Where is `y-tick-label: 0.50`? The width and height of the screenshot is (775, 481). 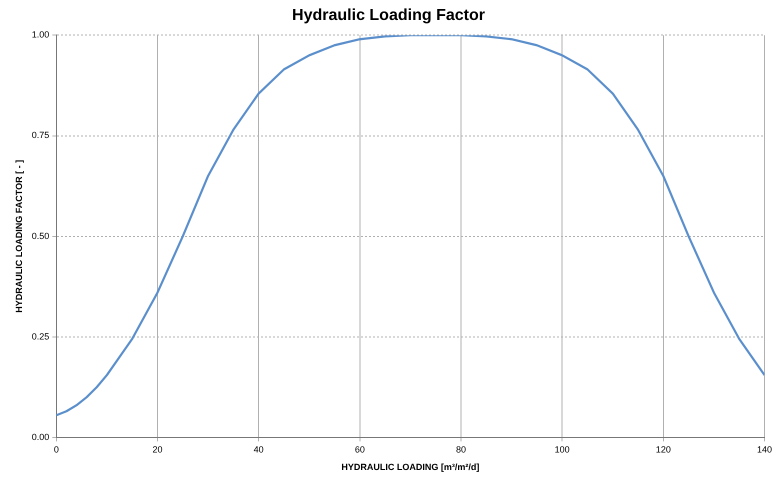 y-tick-label: 0.50 is located at coordinates (41, 235).